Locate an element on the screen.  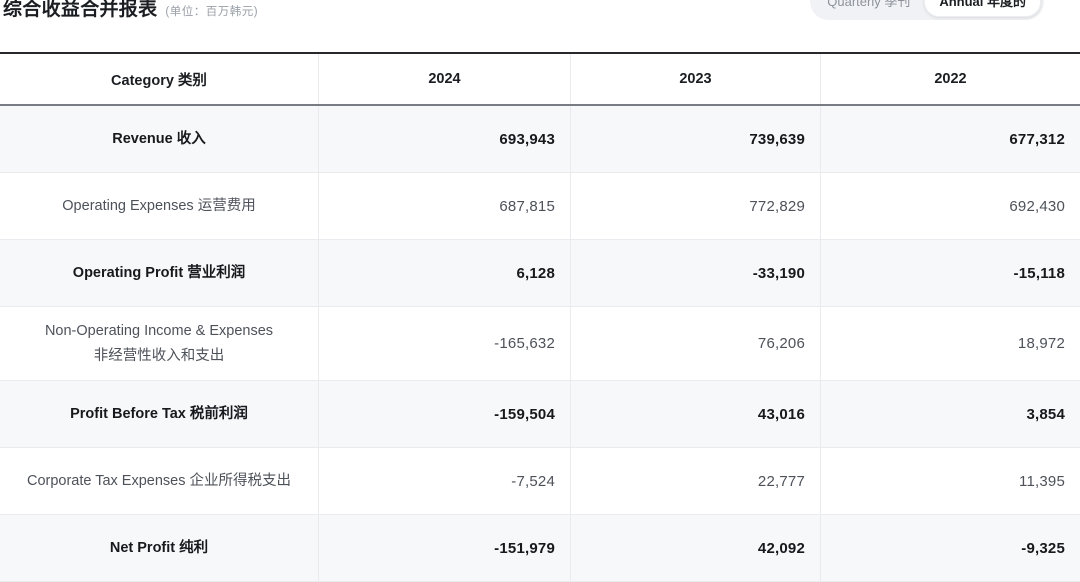
unit-note: (单位：百万韩元) is located at coordinates (212, 12).